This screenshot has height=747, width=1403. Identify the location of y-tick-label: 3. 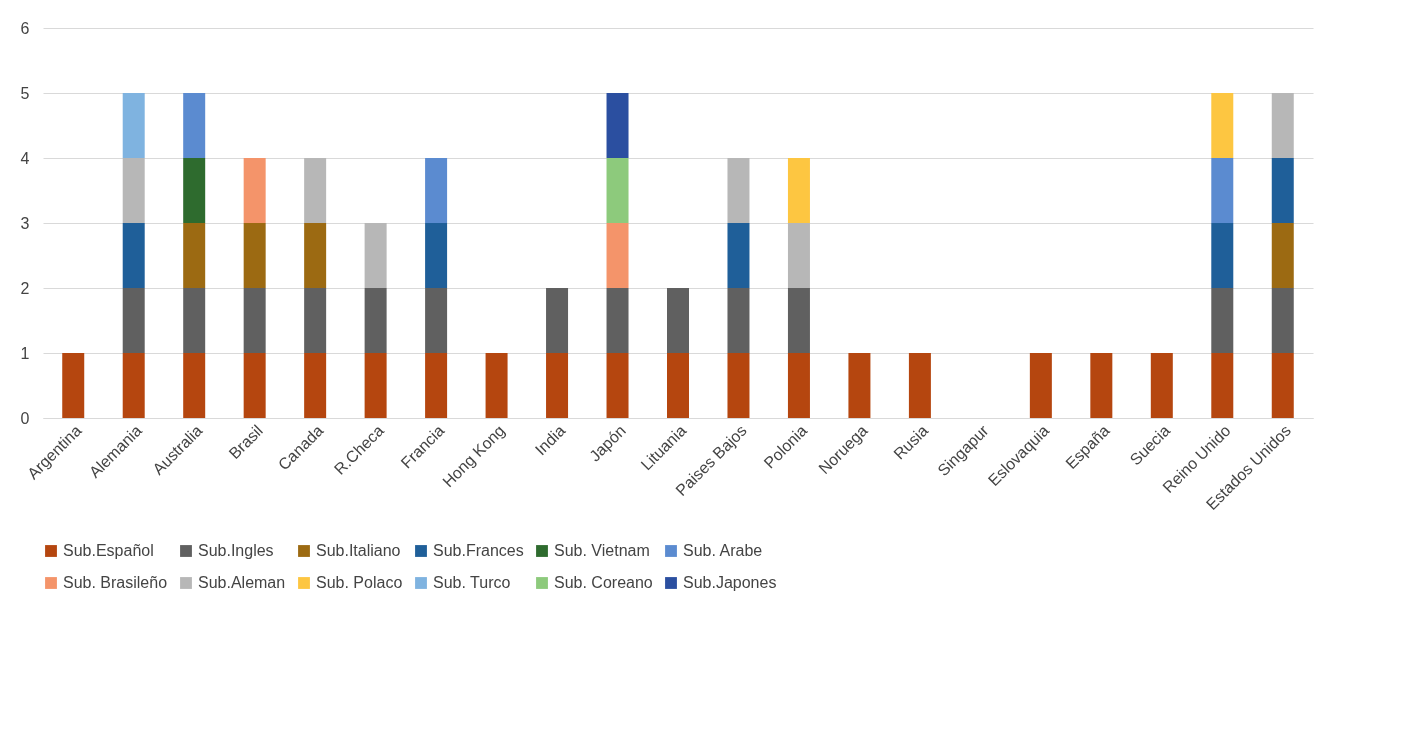
(25, 223).